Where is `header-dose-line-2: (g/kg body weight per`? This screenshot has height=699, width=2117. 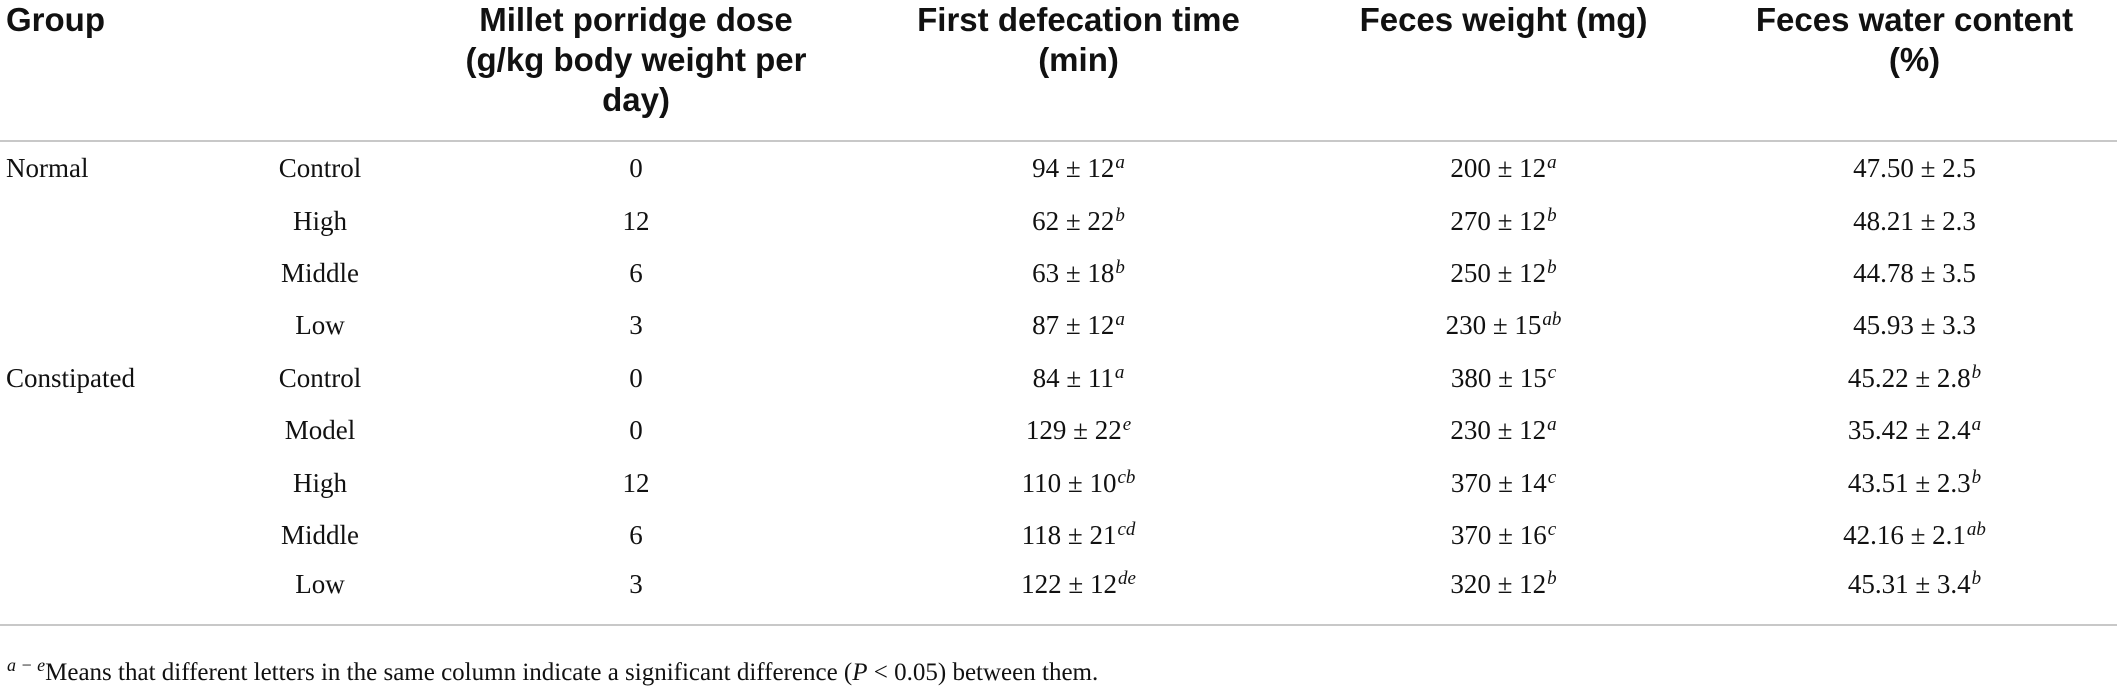
header-dose-line-2: (g/kg body weight per is located at coordinates (636, 59).